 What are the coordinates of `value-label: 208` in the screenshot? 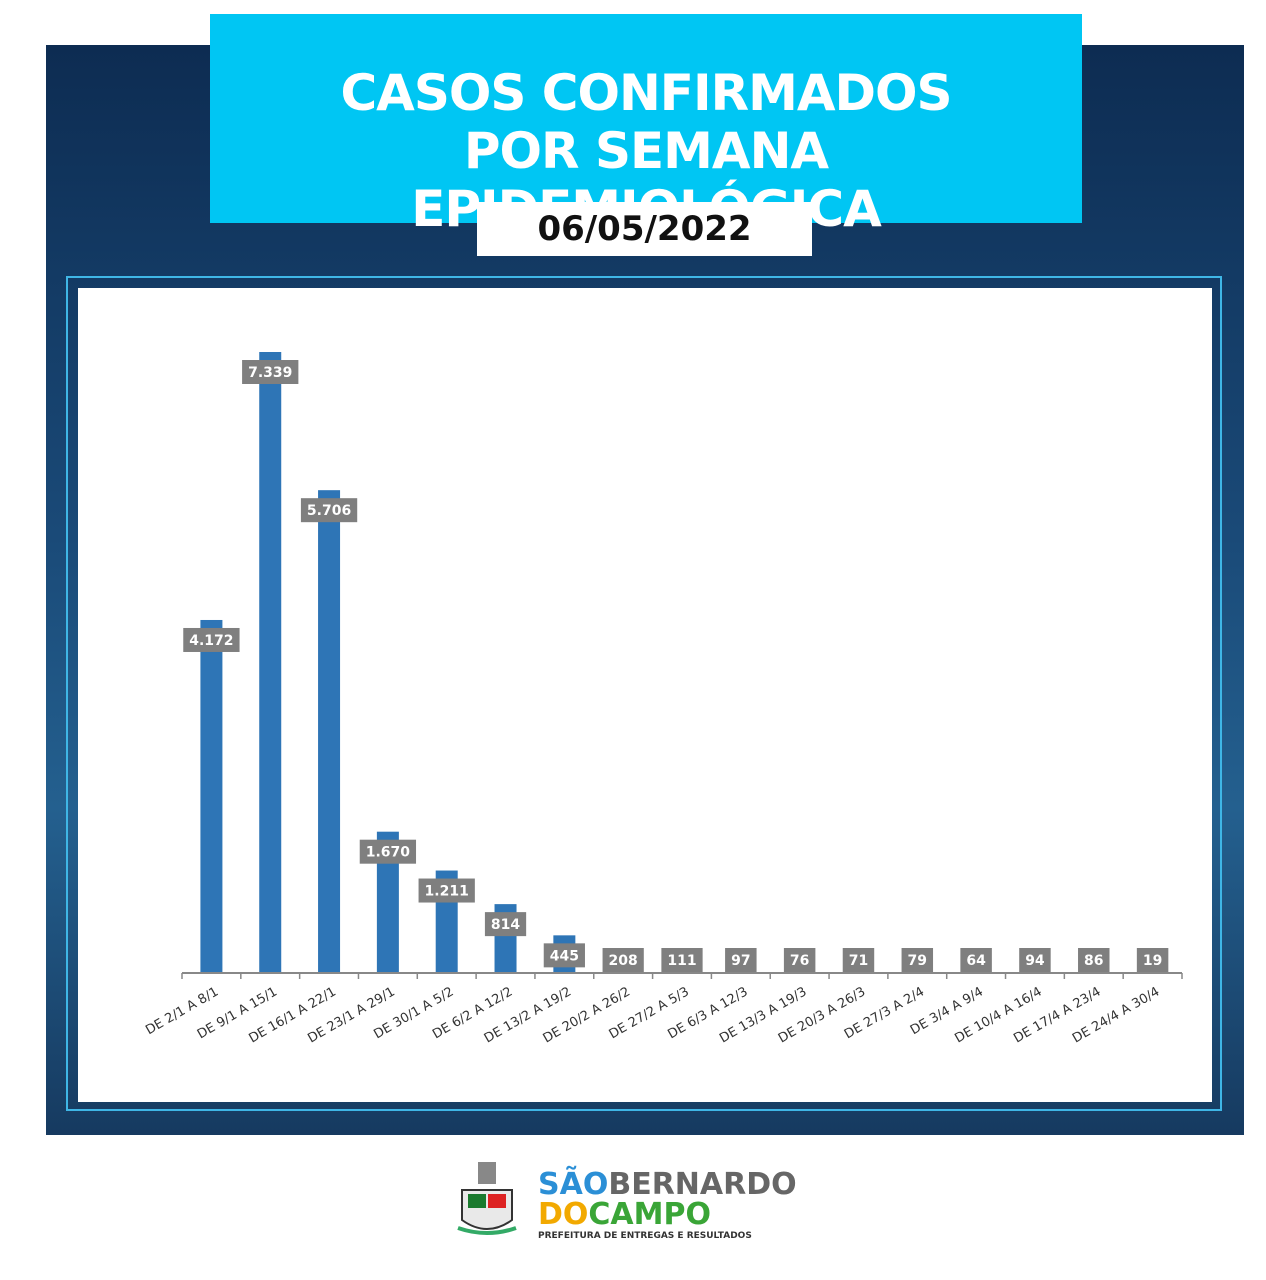 It's located at (623, 961).